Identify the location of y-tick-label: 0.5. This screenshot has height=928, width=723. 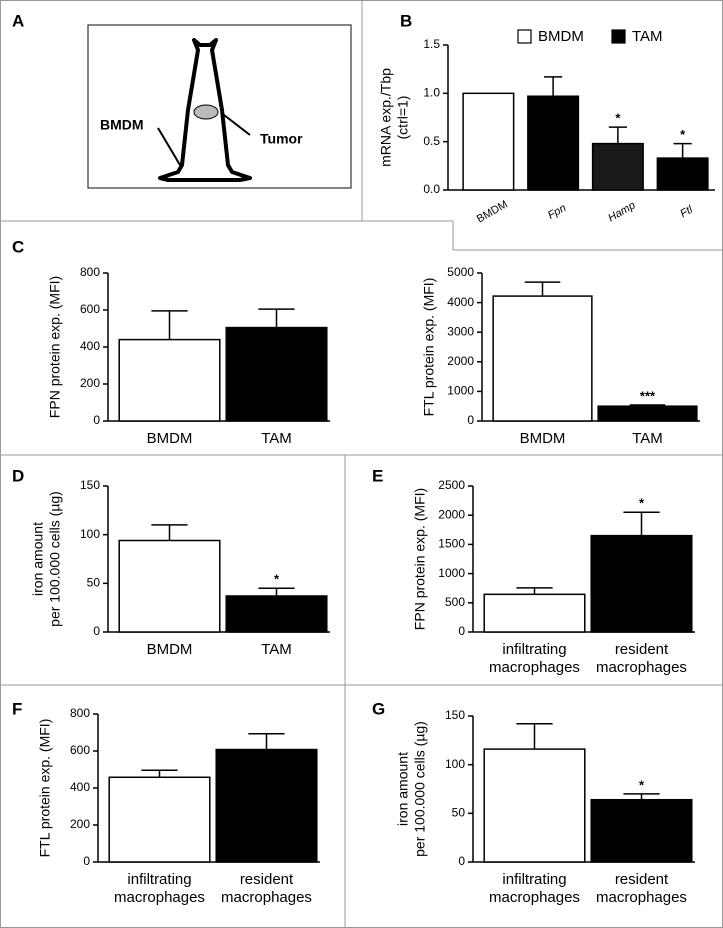
(431, 141).